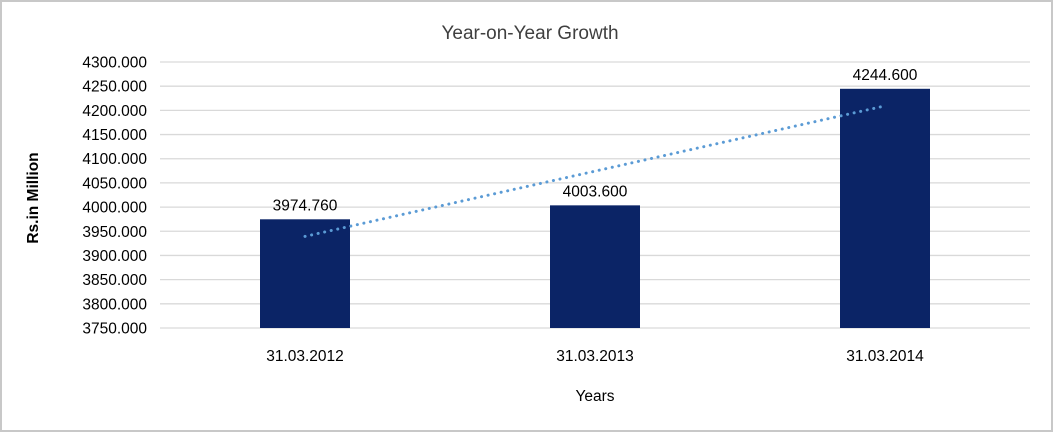 The height and width of the screenshot is (432, 1053). I want to click on y-tick-label: 4300.000, so click(114, 63).